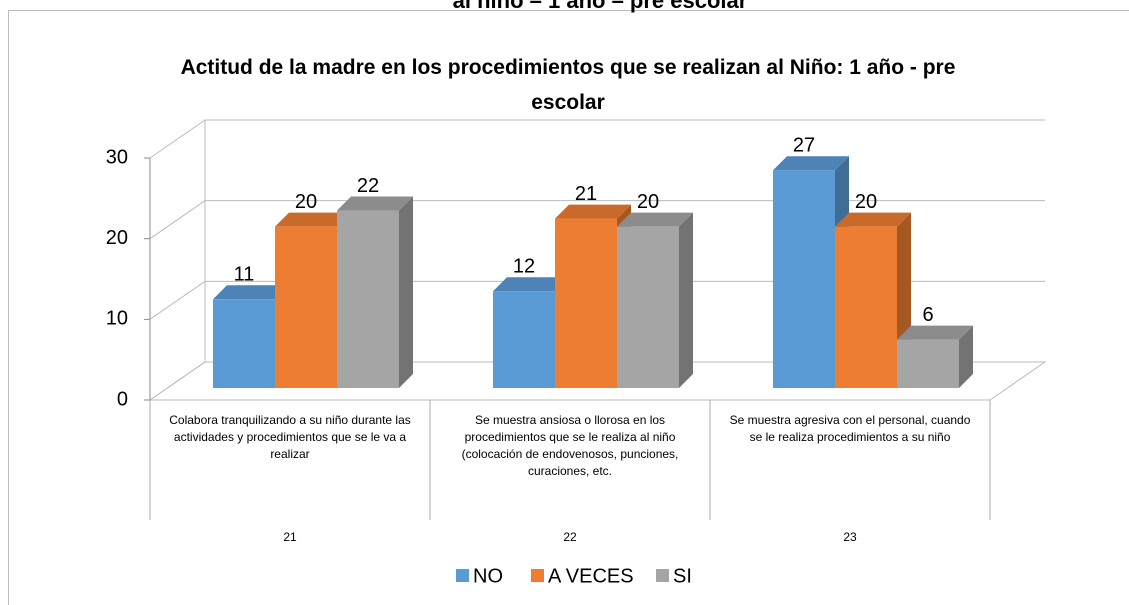 The width and height of the screenshot is (1129, 605). Describe the element at coordinates (927, 315) in the screenshot. I see `data-label: 6` at that location.